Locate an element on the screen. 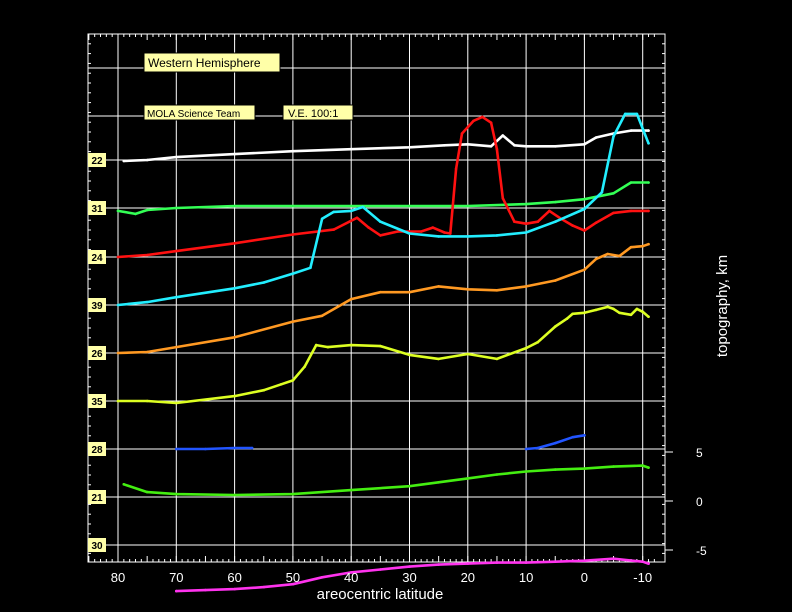 The height and width of the screenshot is (612, 792). x-tick-label: 20 is located at coordinates (468, 577).